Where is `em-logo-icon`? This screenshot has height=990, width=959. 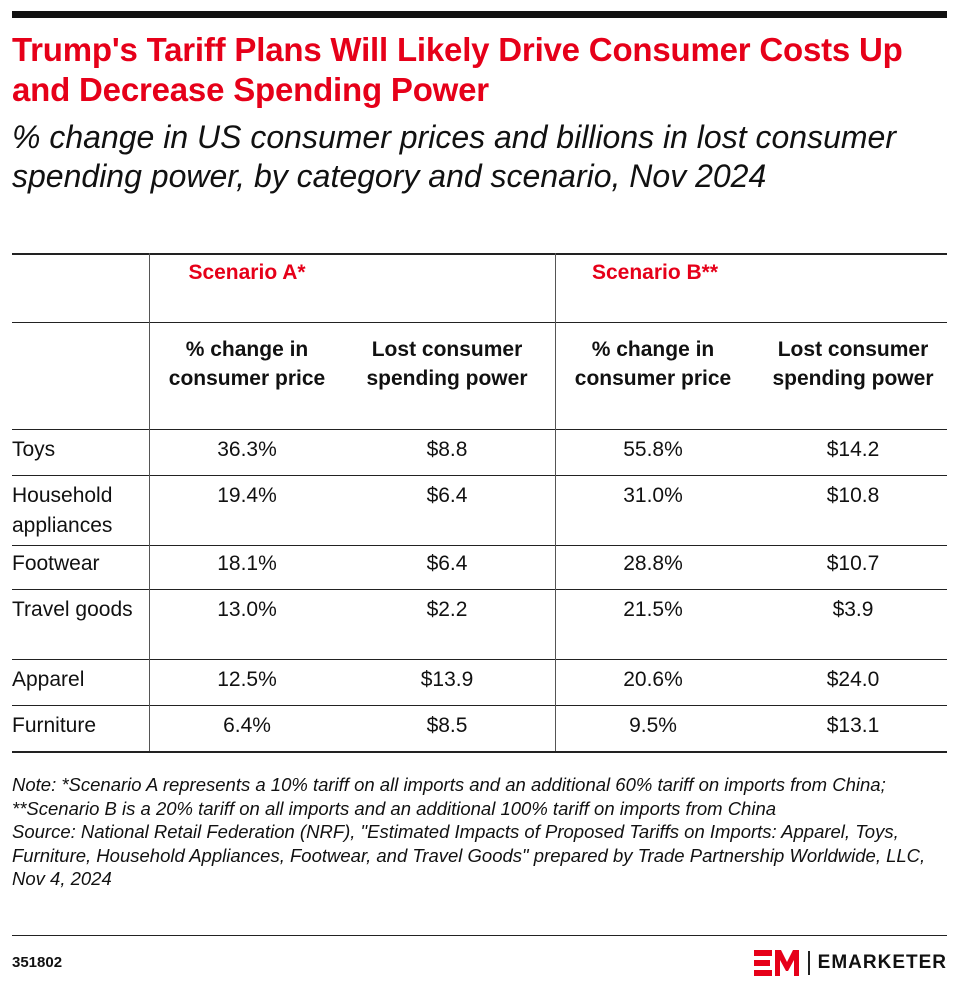 em-logo-icon is located at coordinates (776, 963).